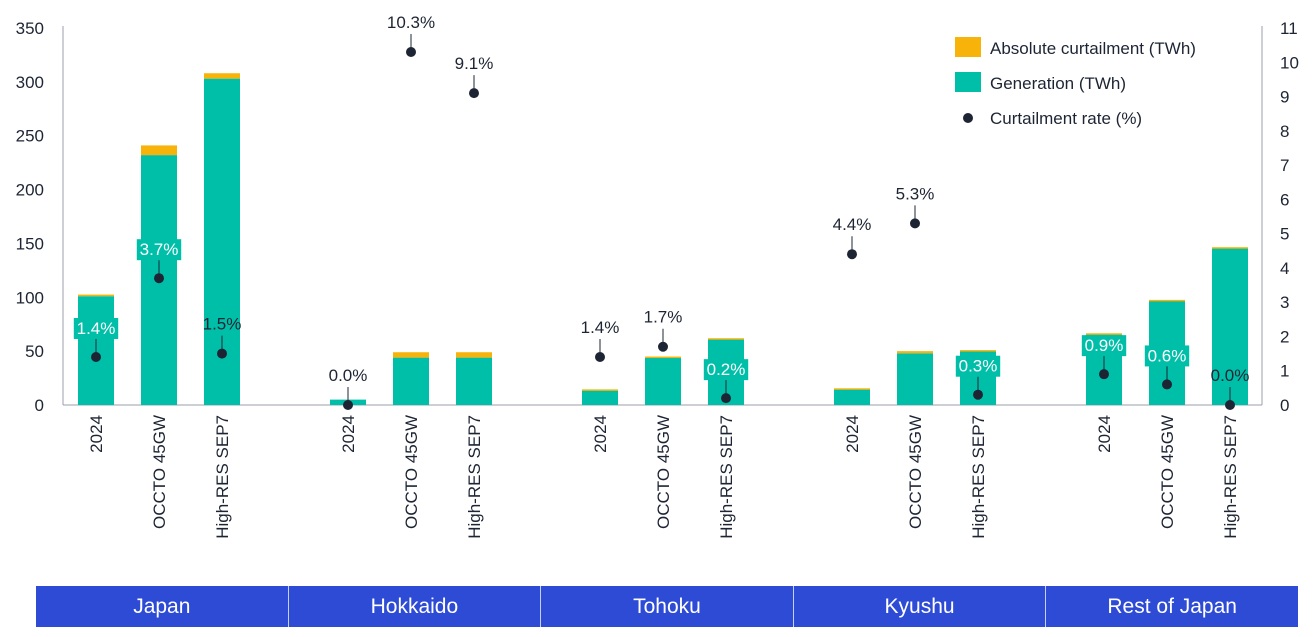 The width and height of the screenshot is (1315, 637). Describe the element at coordinates (474, 63) in the screenshot. I see `rate-label: 9.1%` at that location.